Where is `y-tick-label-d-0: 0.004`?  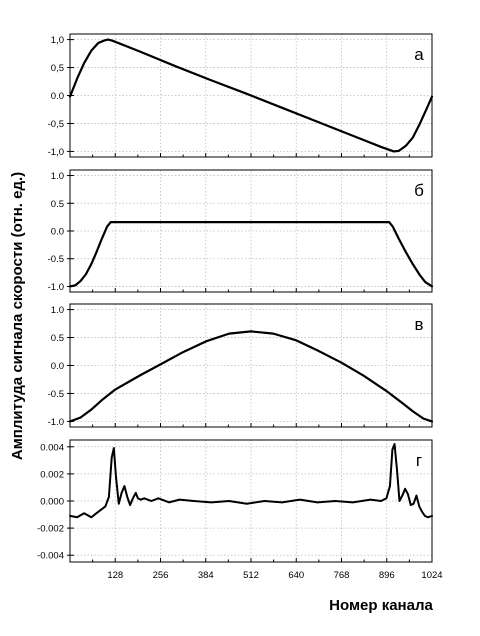 y-tick-label-d-0: 0.004 is located at coordinates (52, 447).